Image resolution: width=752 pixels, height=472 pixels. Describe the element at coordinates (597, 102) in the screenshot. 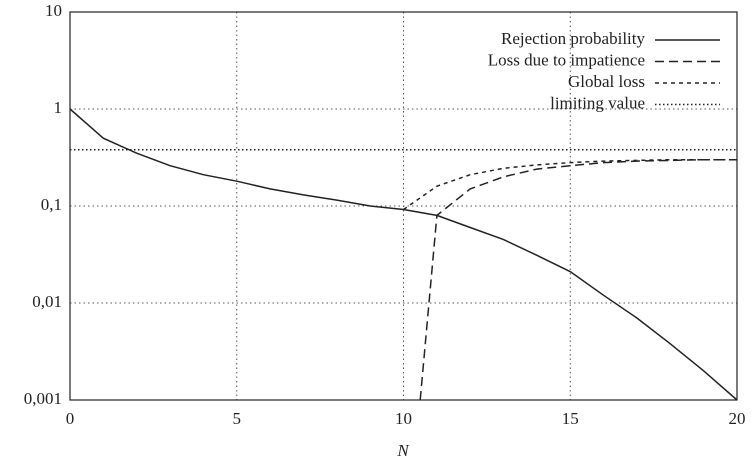

I see `legend-label: limiting value` at that location.